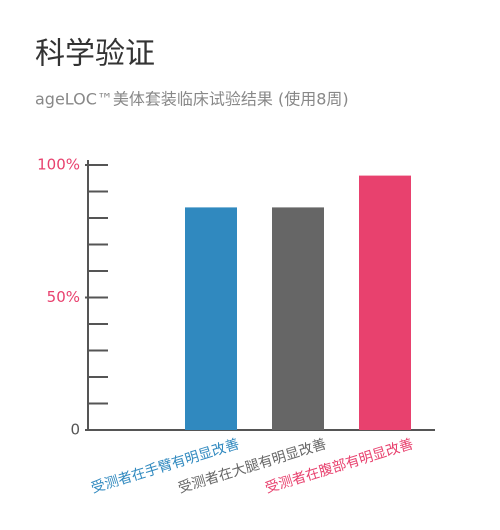 The height and width of the screenshot is (530, 500). Describe the element at coordinates (63, 297) in the screenshot. I see `y-tick-label: 50%` at that location.